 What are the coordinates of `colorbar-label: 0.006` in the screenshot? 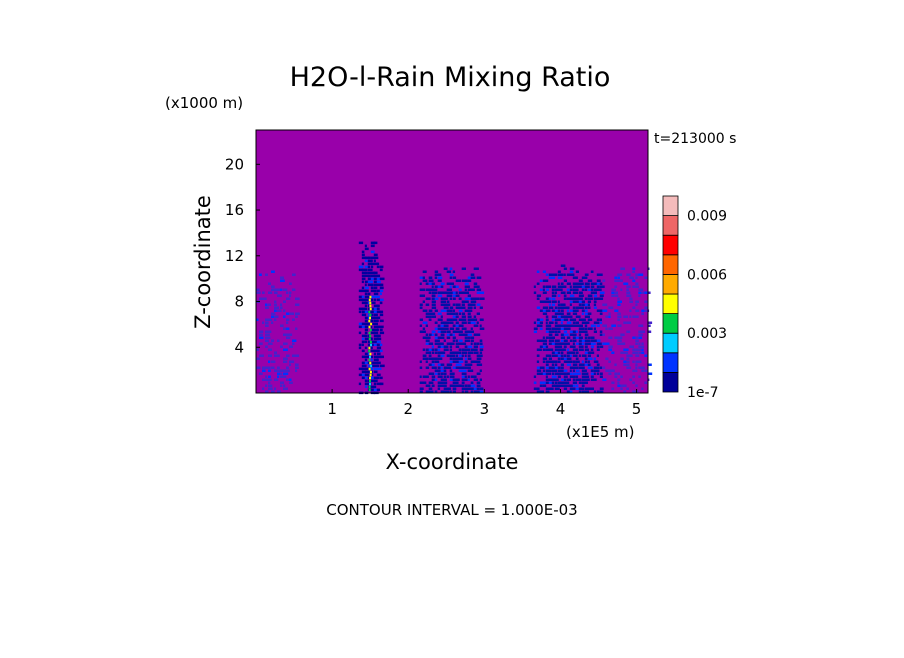 It's located at (707, 275).